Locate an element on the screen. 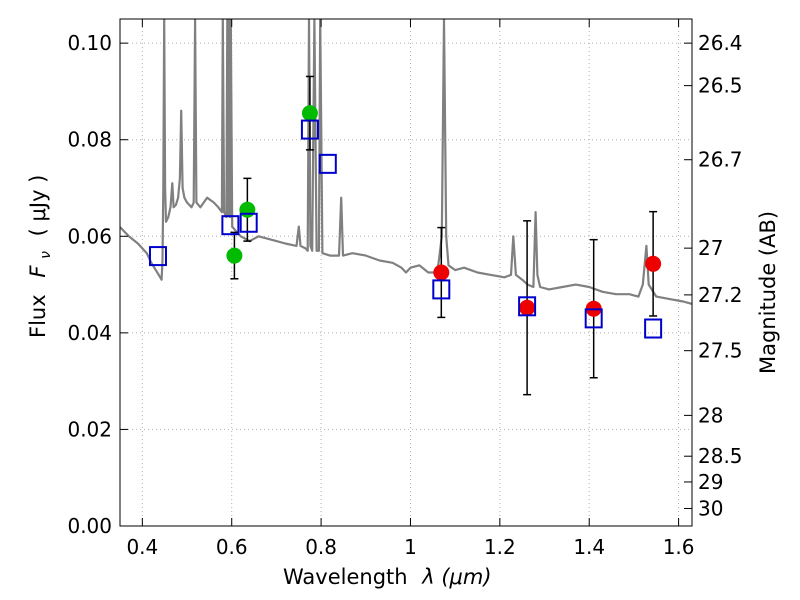 This screenshot has height=600, width=800. y2-tick-label: 26.5 is located at coordinates (720, 86).